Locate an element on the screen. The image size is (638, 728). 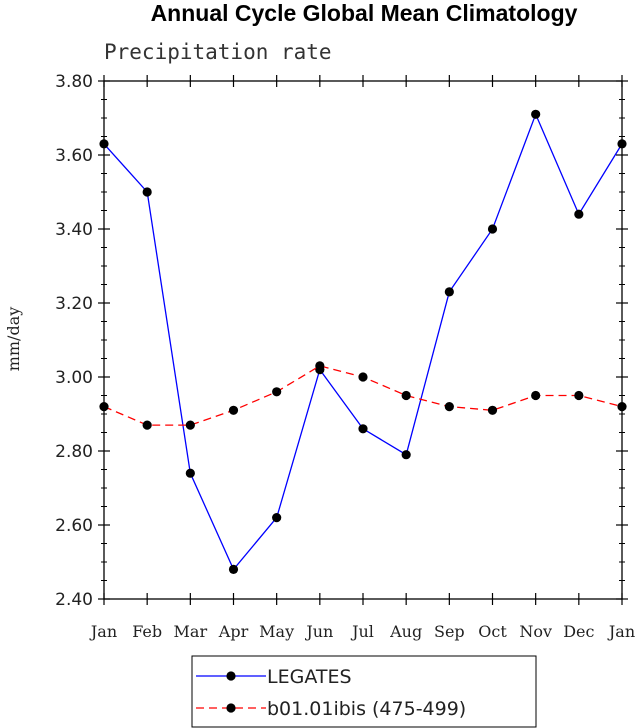
chart-subtitle: Precipitation rate is located at coordinates (218, 52).